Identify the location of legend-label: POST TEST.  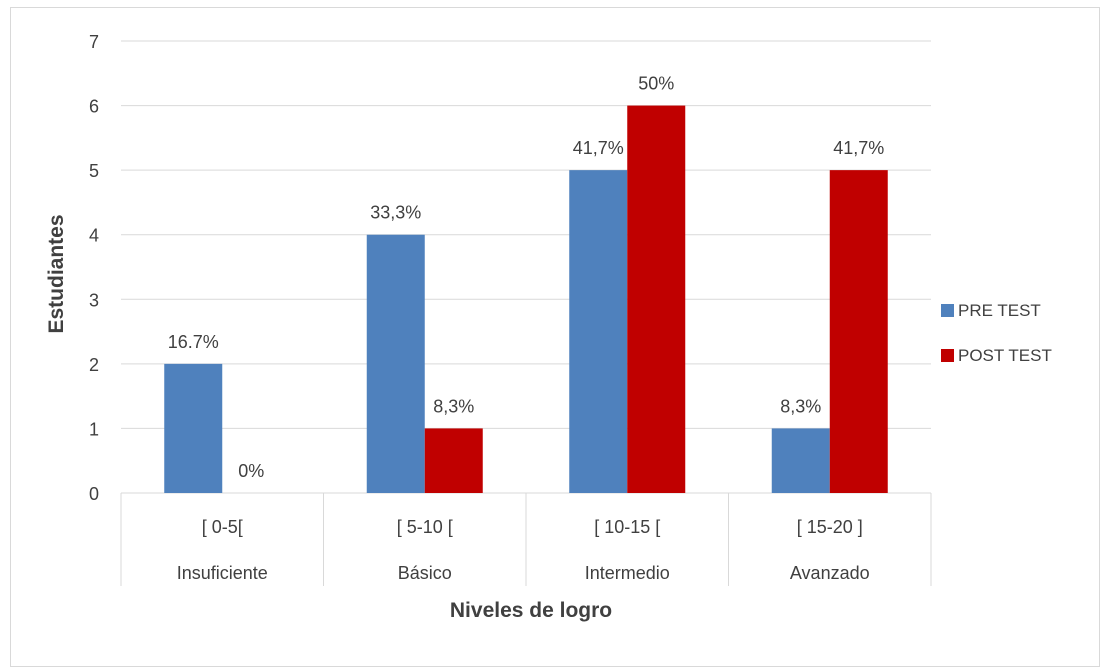
(1005, 355).